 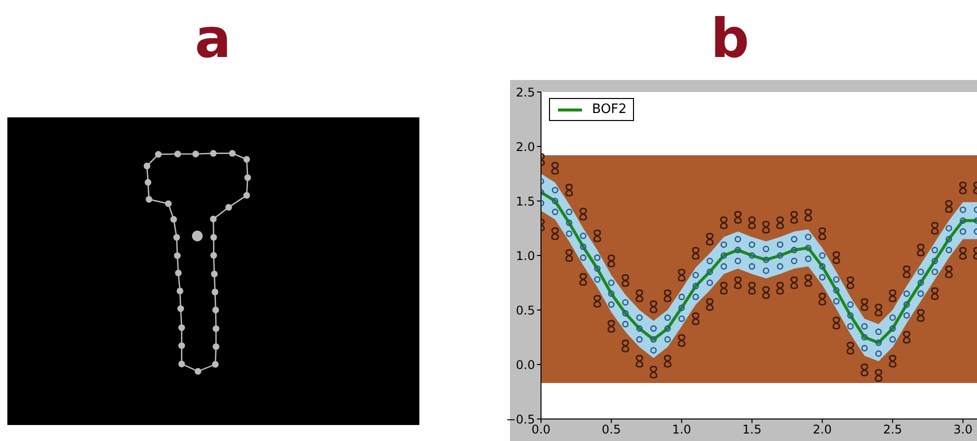 What do you see at coordinates (682, 429) in the screenshot?
I see `x-tick-label: 1.0` at bounding box center [682, 429].